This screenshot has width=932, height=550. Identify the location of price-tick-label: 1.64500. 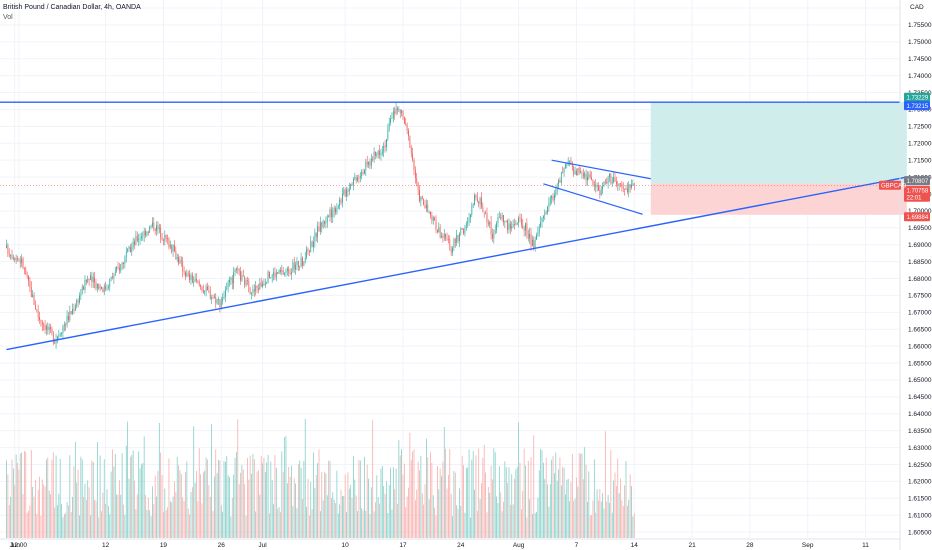
(920, 397).